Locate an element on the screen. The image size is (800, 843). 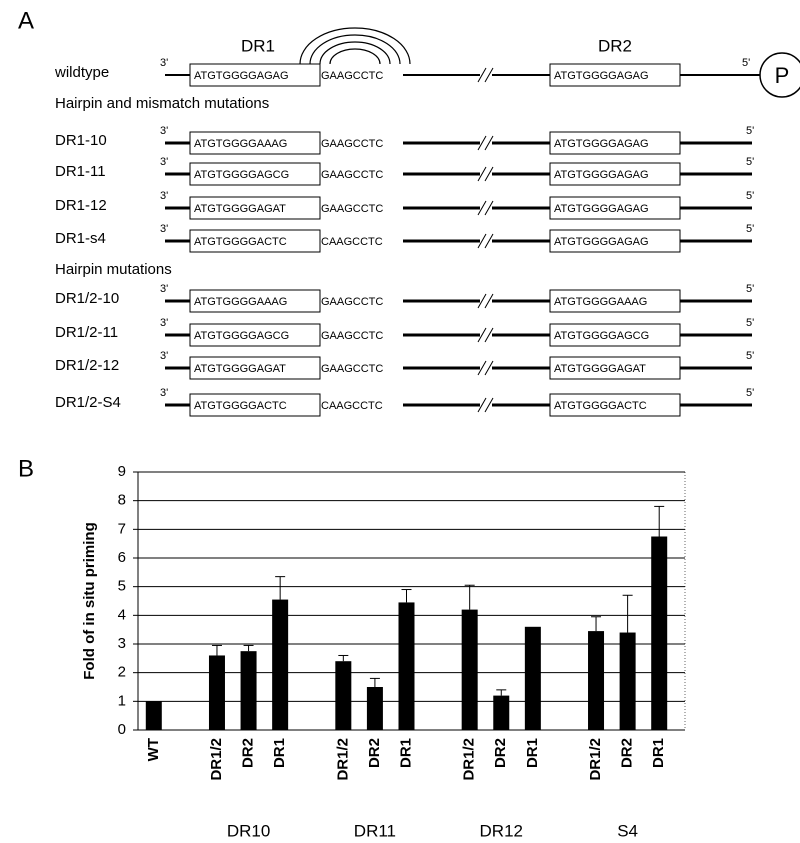
group-label: DR12 is located at coordinates (501, 830).